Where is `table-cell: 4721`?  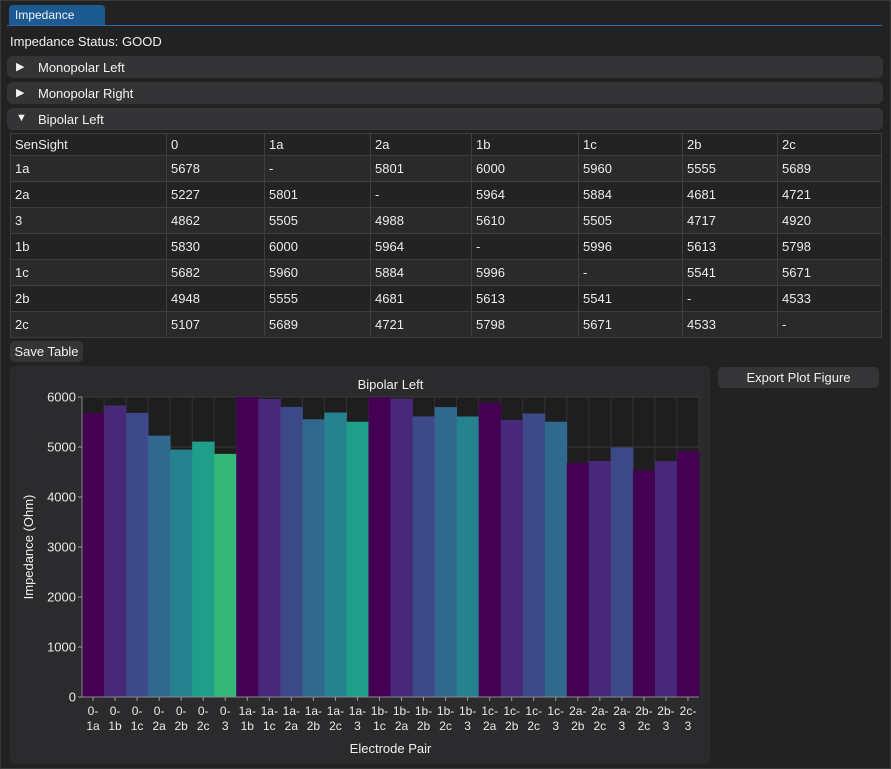 table-cell: 4721 is located at coordinates (829, 194).